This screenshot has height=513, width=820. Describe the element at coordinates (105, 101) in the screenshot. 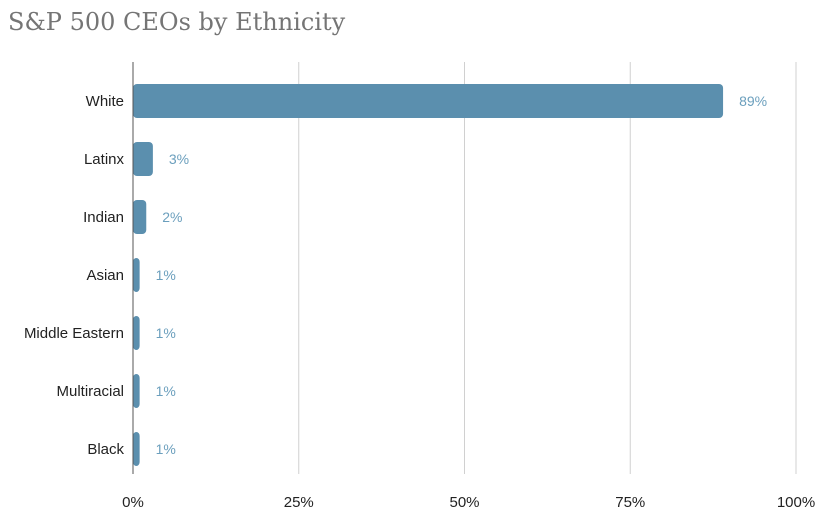

I see `category-label: White` at that location.